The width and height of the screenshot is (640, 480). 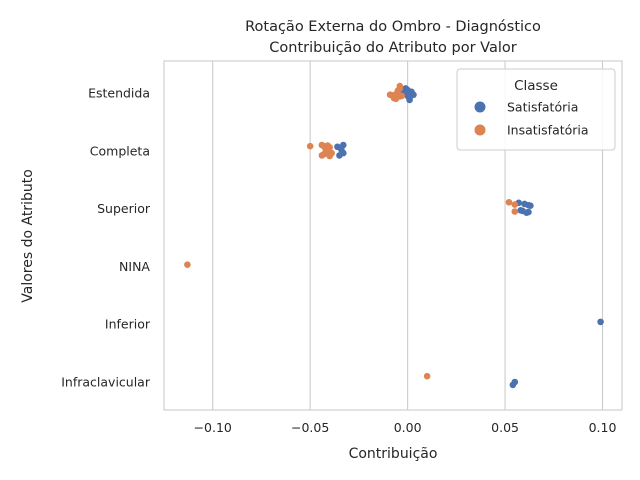 What do you see at coordinates (124, 208) in the screenshot?
I see `y-tick-label: Superior` at bounding box center [124, 208].